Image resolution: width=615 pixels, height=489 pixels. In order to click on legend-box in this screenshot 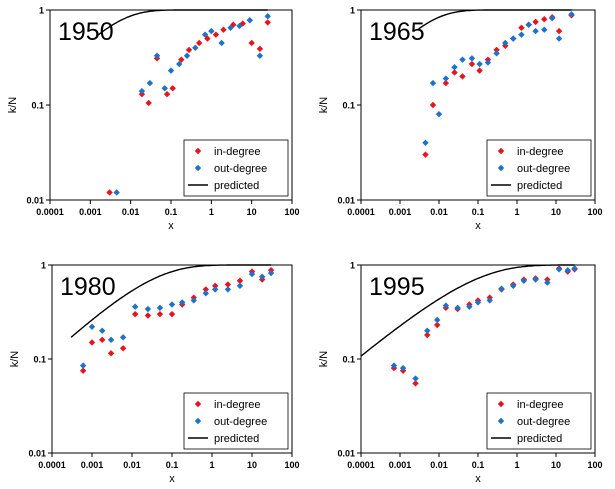, I will do `click(236, 168)`.